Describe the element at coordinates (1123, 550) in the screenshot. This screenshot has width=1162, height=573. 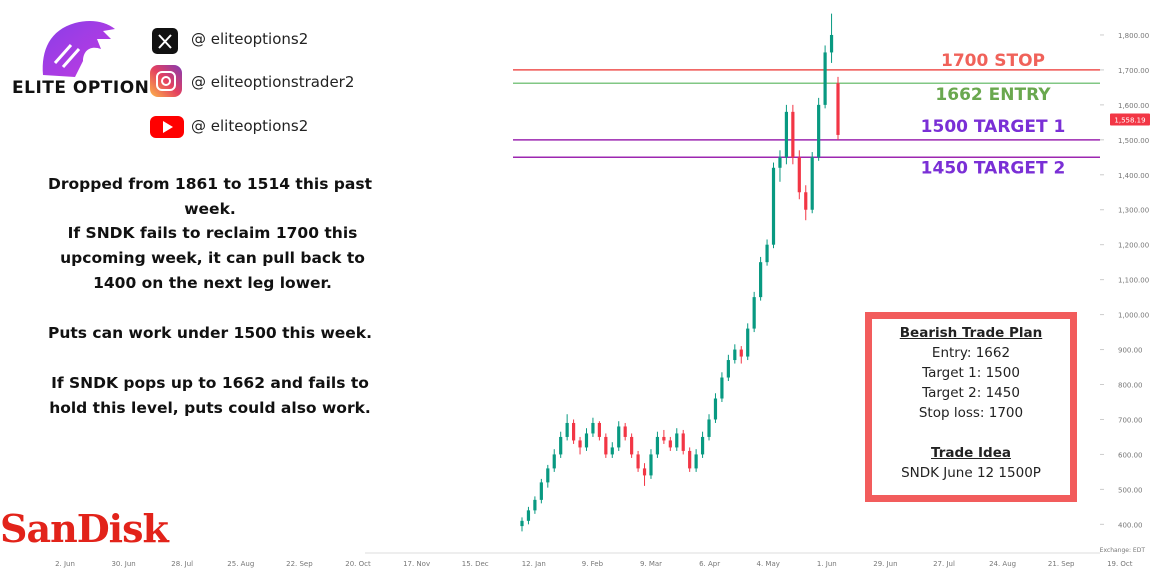
I see `exchange-label: Exchange: EDT` at that location.